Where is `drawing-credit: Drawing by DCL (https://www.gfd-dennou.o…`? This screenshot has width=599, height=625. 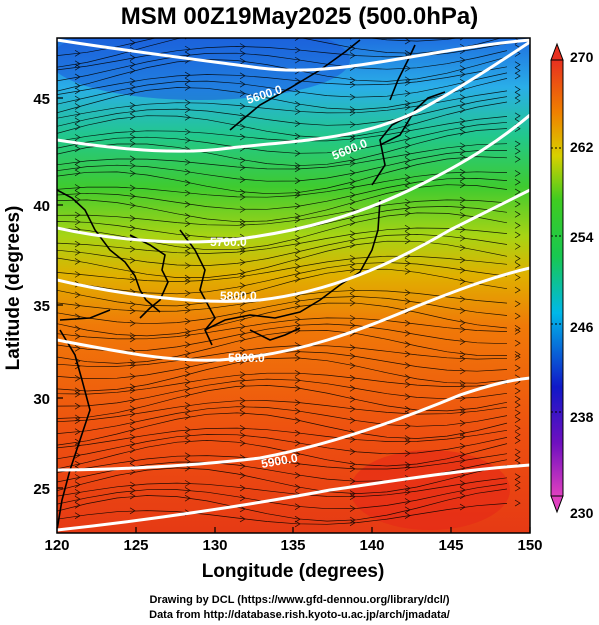 drawing-credit: Drawing by DCL (https://www.gfd-dennou.o… is located at coordinates (299, 600).